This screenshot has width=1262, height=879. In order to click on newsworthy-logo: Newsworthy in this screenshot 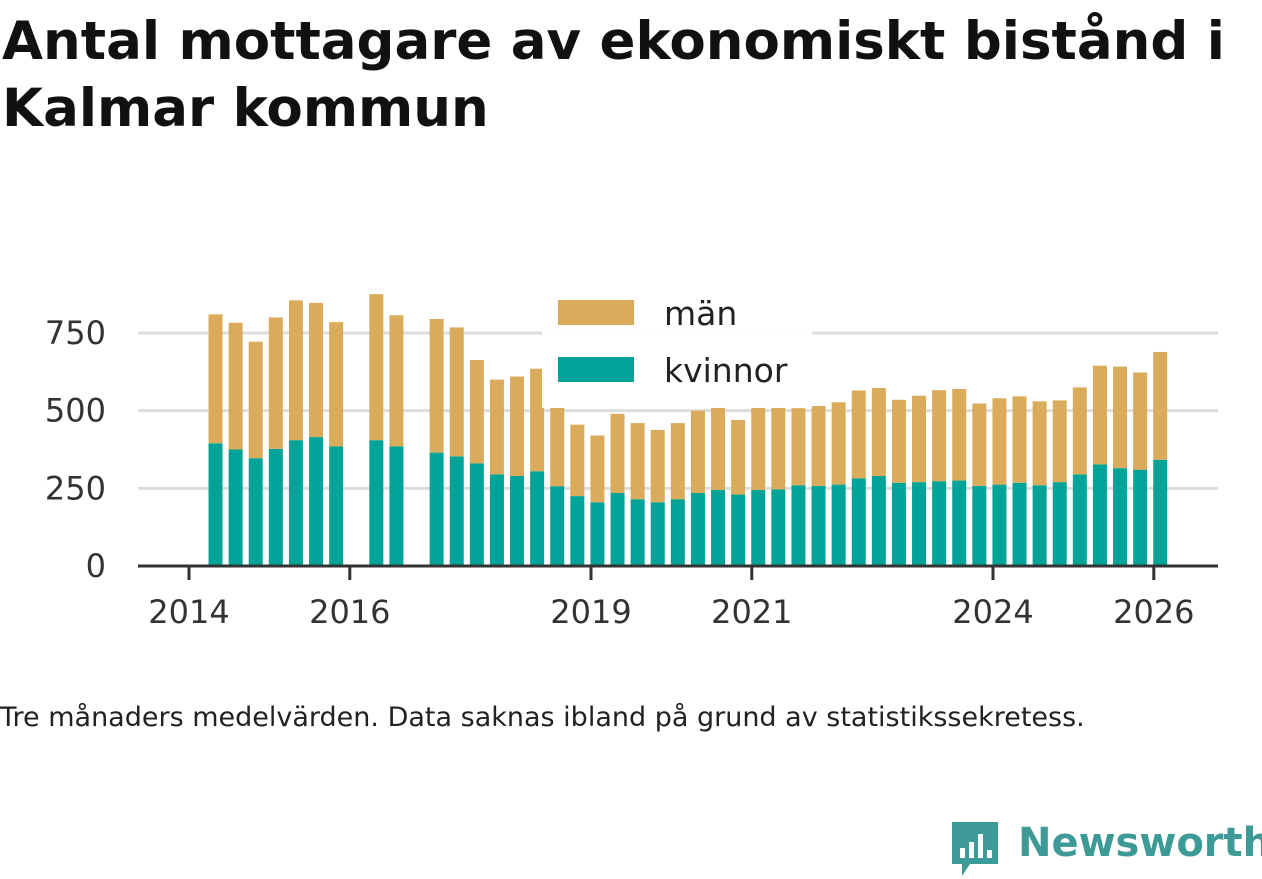, I will do `click(1106, 848)`.